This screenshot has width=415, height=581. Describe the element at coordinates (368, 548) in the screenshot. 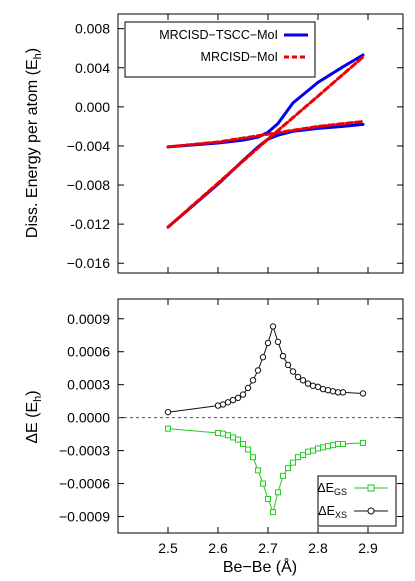

I see `bottom-x-tick-label: 2.9` at that location.